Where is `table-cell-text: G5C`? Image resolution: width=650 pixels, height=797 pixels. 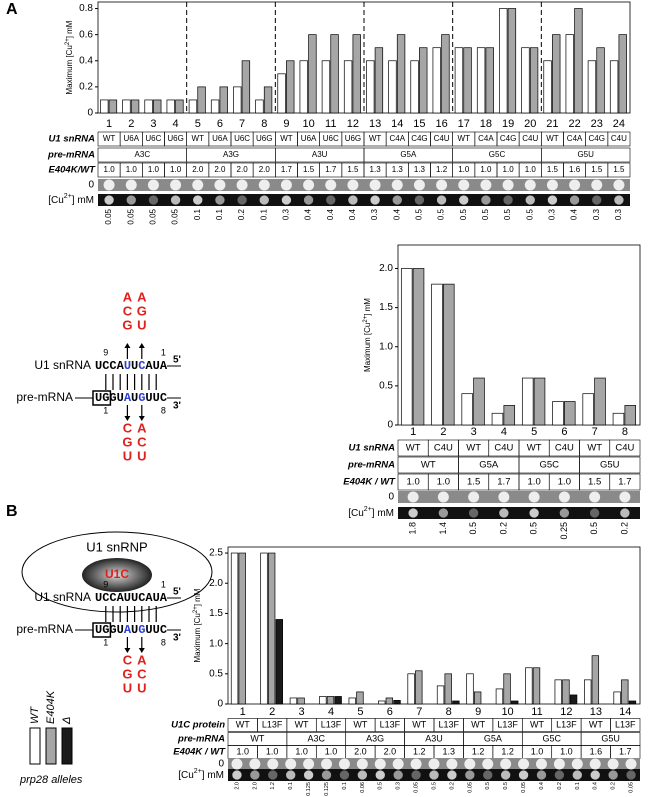
table-cell-text: G5C is located at coordinates (551, 738).